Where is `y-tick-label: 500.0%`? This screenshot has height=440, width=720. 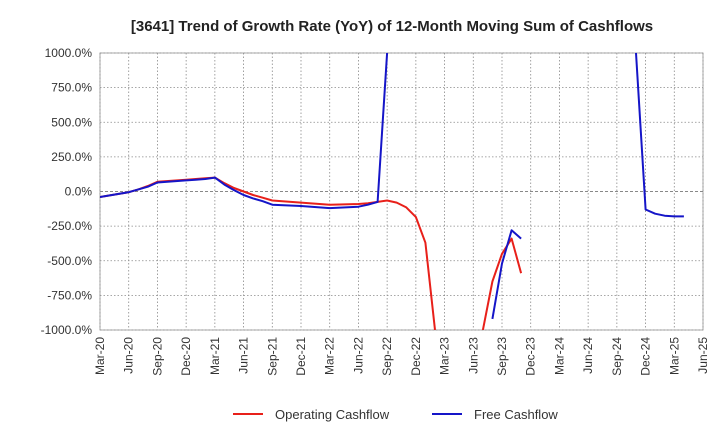
y-tick-label: 500.0% is located at coordinates (71, 122).